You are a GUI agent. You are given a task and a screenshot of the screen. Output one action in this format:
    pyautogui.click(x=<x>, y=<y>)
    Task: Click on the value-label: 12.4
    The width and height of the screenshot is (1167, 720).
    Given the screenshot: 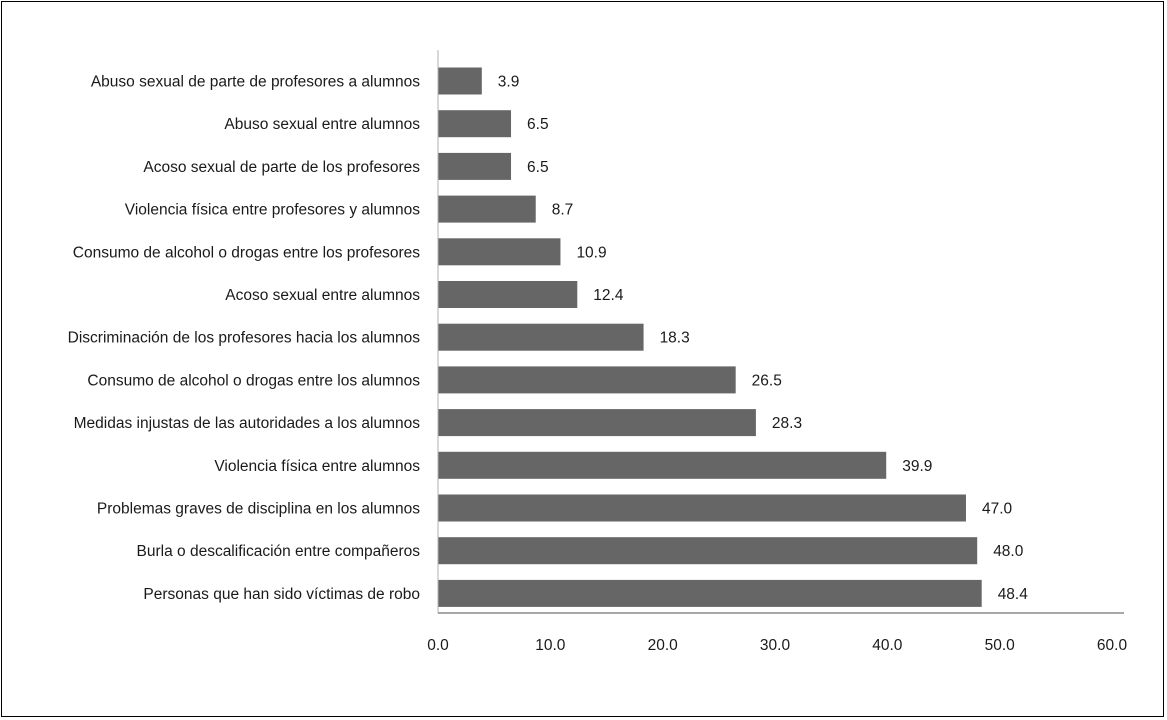 What is the action you would take?
    pyautogui.click(x=608, y=295)
    